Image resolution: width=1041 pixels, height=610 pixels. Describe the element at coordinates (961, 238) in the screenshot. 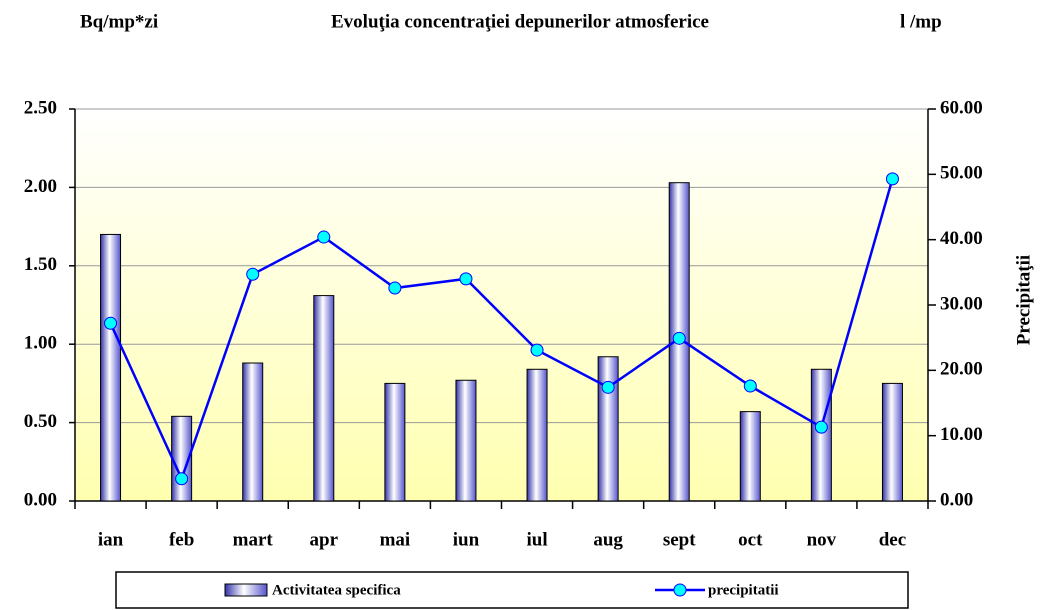

I see `y2-tick-label: 40.00` at that location.